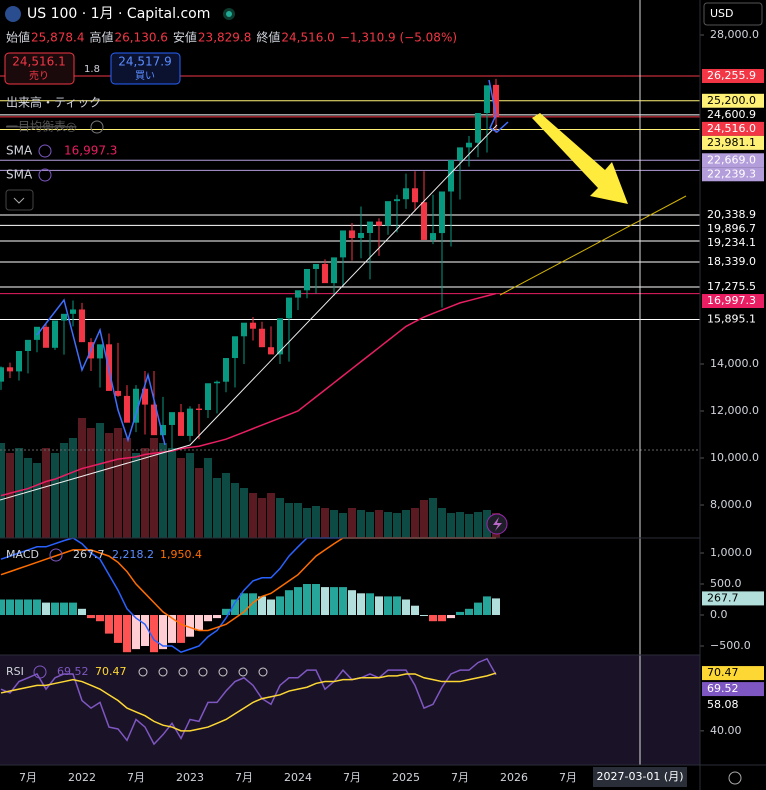 This screenshot has width=766, height=790. Describe the element at coordinates (731, 214) in the screenshot. I see `price-level-label: 20,338.9` at that location.